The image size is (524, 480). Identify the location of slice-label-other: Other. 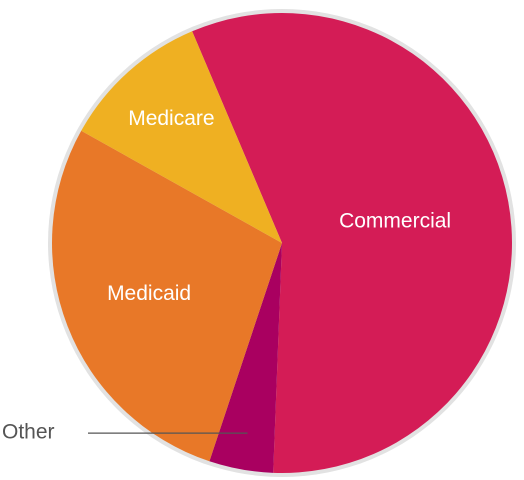
(28, 432).